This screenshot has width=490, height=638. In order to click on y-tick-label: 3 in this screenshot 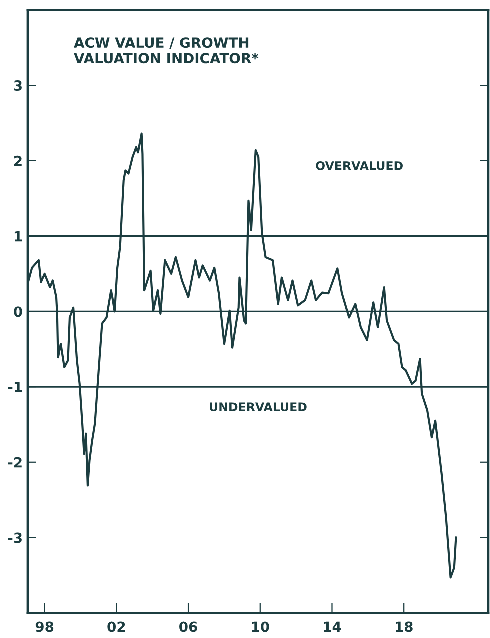, I will do `click(18, 86)`.